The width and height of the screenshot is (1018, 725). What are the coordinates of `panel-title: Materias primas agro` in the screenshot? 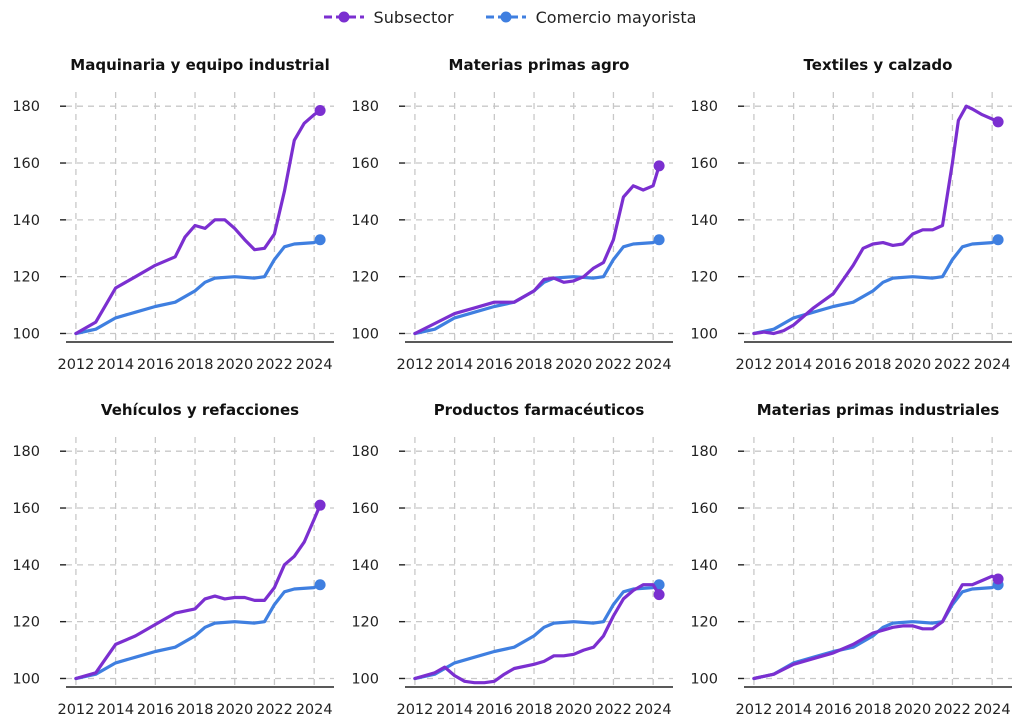 It's located at (539, 65).